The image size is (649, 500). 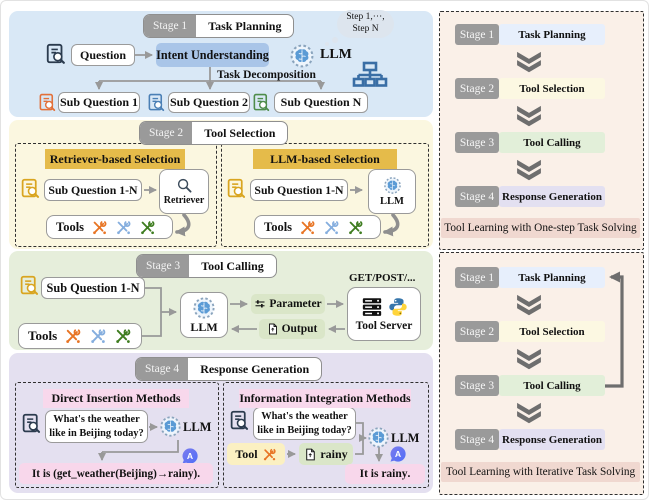 I want to click on sub-questionN-doc-icon, so click(x=261, y=102).